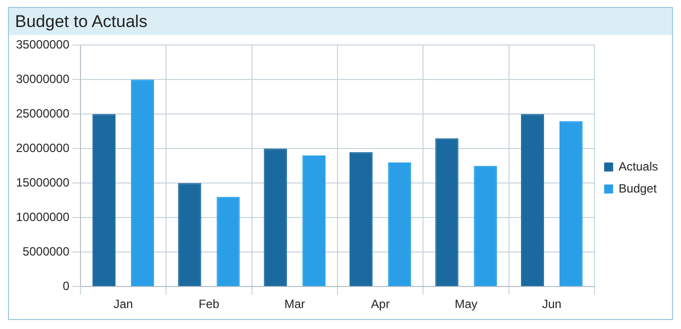 This screenshot has height=329, width=681. What do you see at coordinates (123, 304) in the screenshot?
I see `x-tick-label: Jan` at bounding box center [123, 304].